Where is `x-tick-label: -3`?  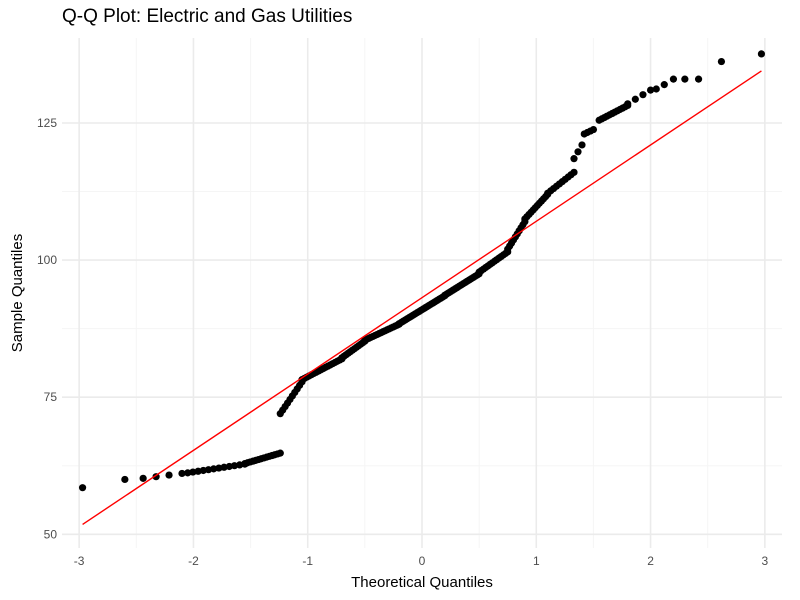
x-tick-label: -3 is located at coordinates (79, 561).